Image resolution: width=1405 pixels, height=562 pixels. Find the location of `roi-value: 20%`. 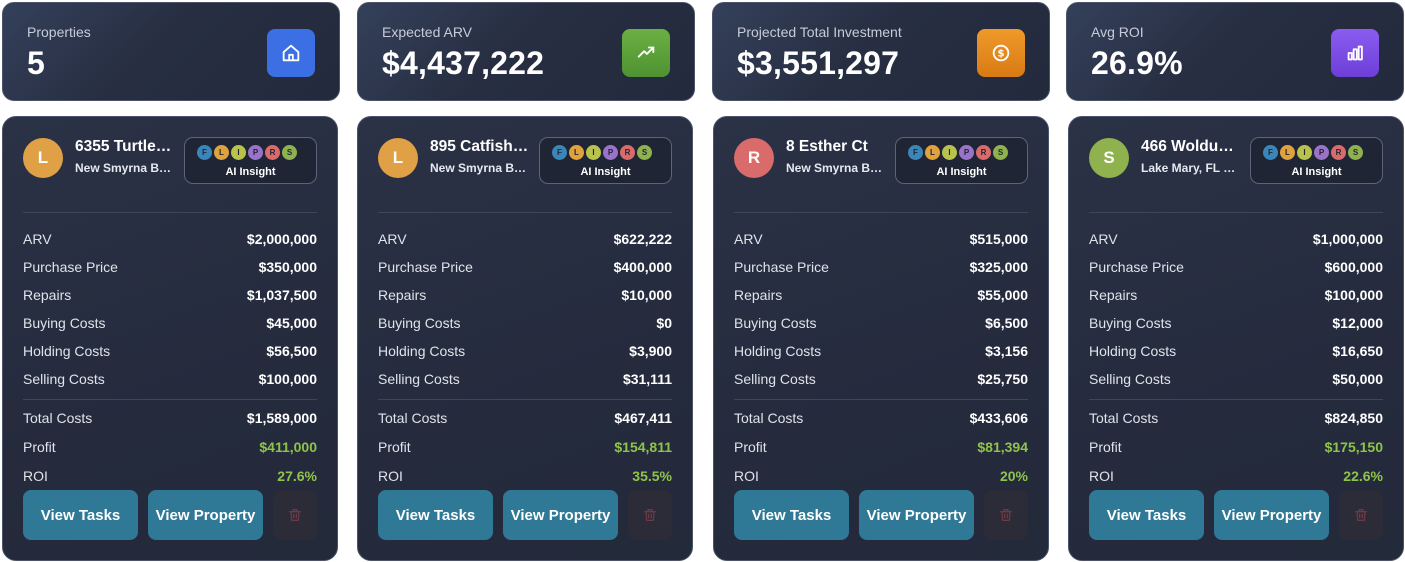

roi-value: 20% is located at coordinates (1013, 476).